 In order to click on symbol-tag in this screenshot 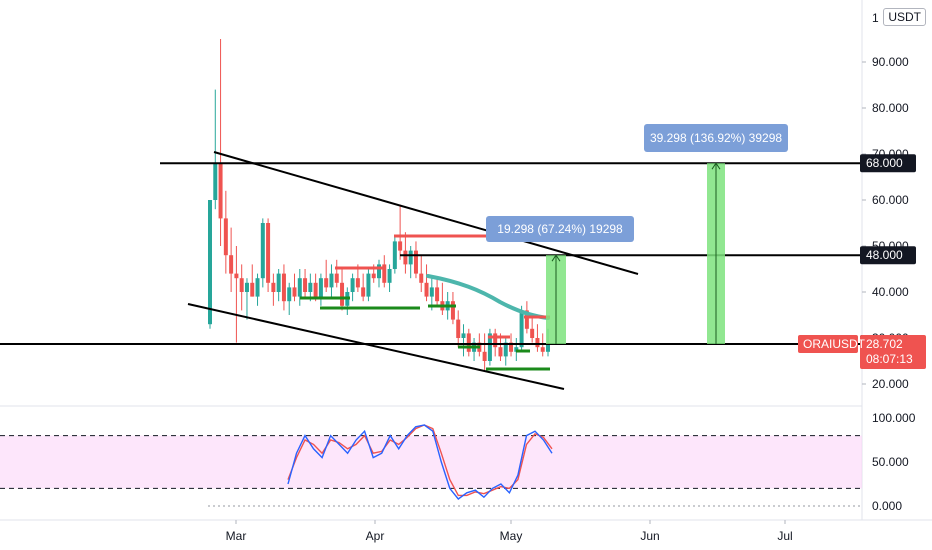, I will do `click(828, 343)`.